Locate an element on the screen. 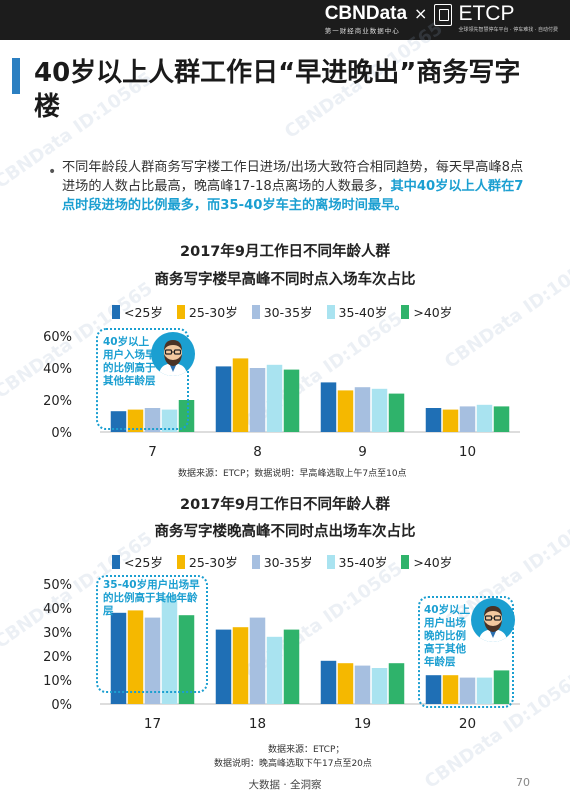 This screenshot has width=570, height=806. chart2-title-line1: 2017年9月工作日不同年龄人群 is located at coordinates (285, 505).